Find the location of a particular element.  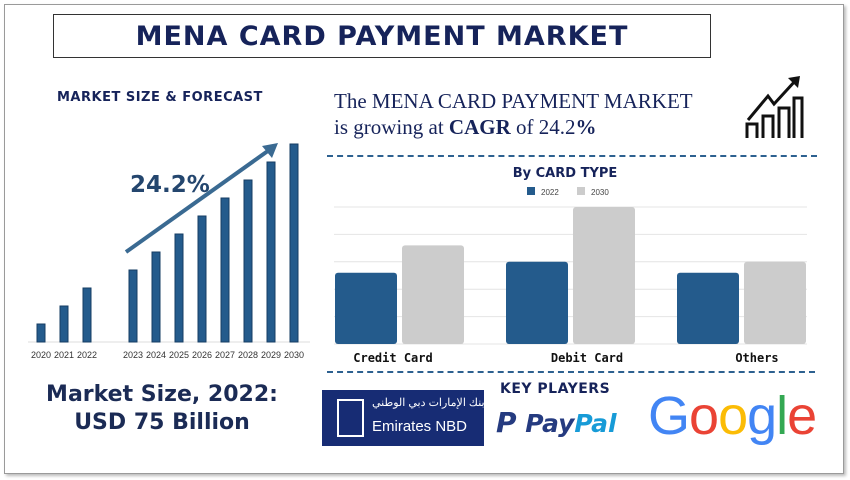

headline-line1: The MENA CARD PAYMENT MARKET is located at coordinates (513, 101).